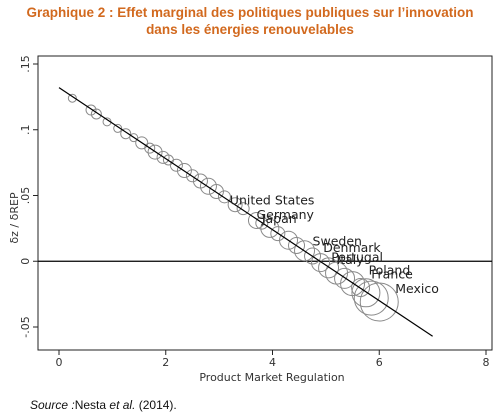  Describe the element at coordinates (392, 273) in the screenshot. I see `country-label-france: France` at that location.